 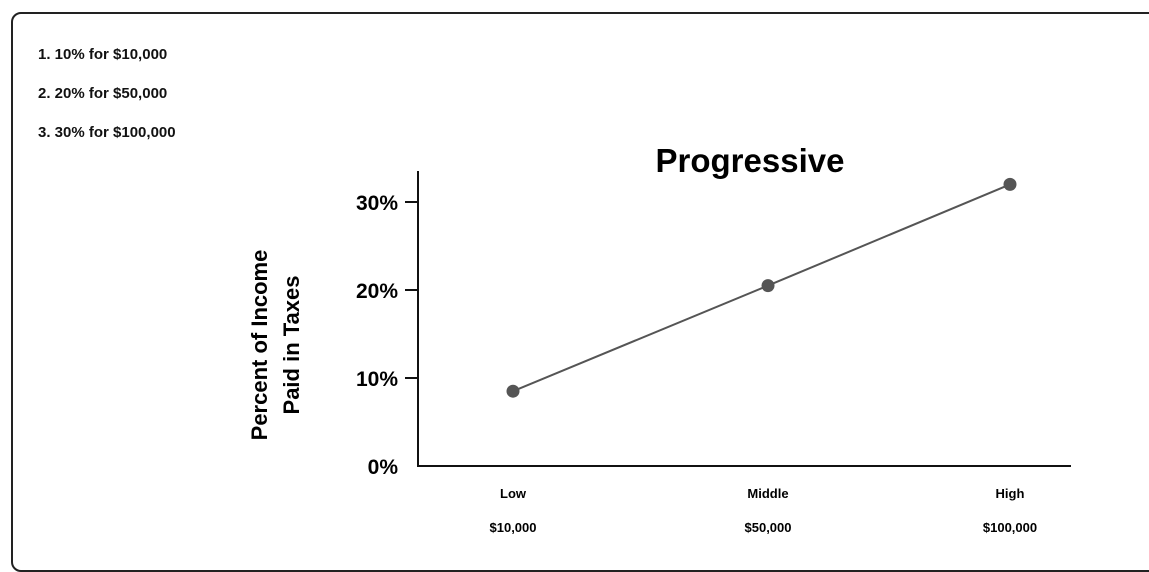 I want to click on note-item: 2. 20% for $50,000, so click(x=103, y=93).